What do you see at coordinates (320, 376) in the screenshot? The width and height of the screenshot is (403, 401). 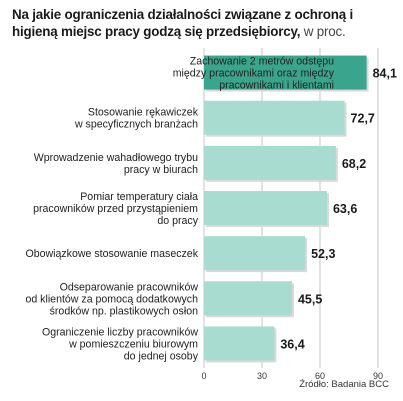 I see `x-tick-label: 60` at bounding box center [320, 376].